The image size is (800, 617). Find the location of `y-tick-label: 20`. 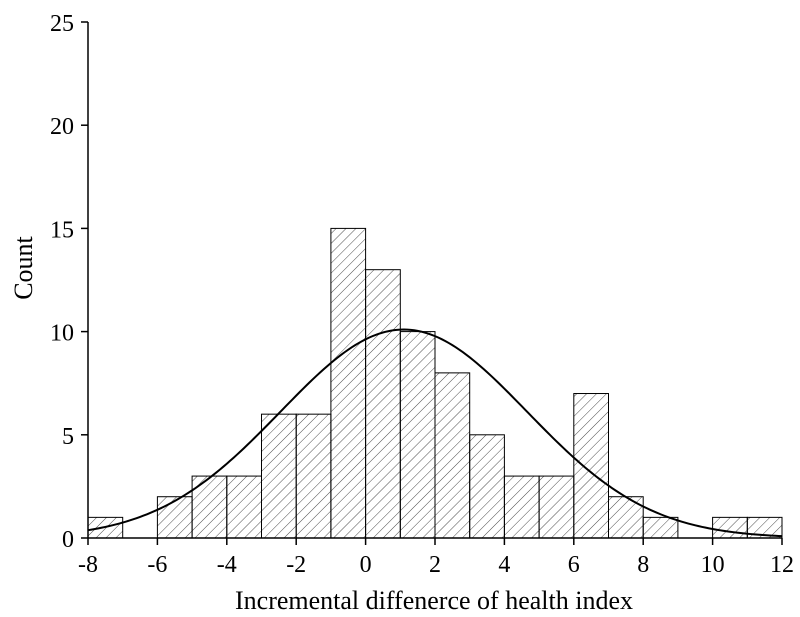

y-tick-label: 20 is located at coordinates (62, 127).